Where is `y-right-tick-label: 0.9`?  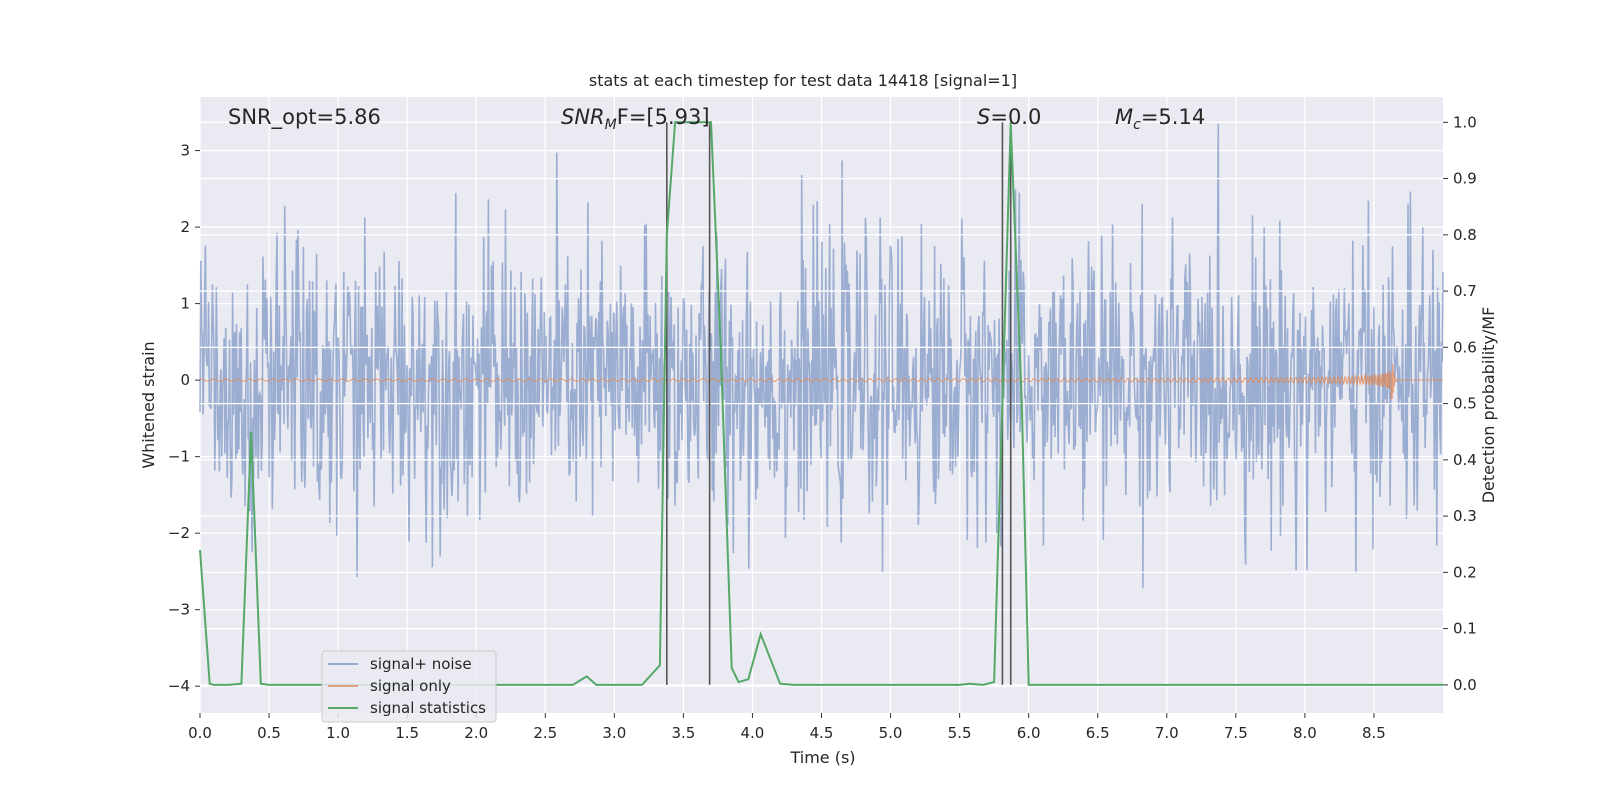
y-right-tick-label: 0.9 is located at coordinates (1465, 179).